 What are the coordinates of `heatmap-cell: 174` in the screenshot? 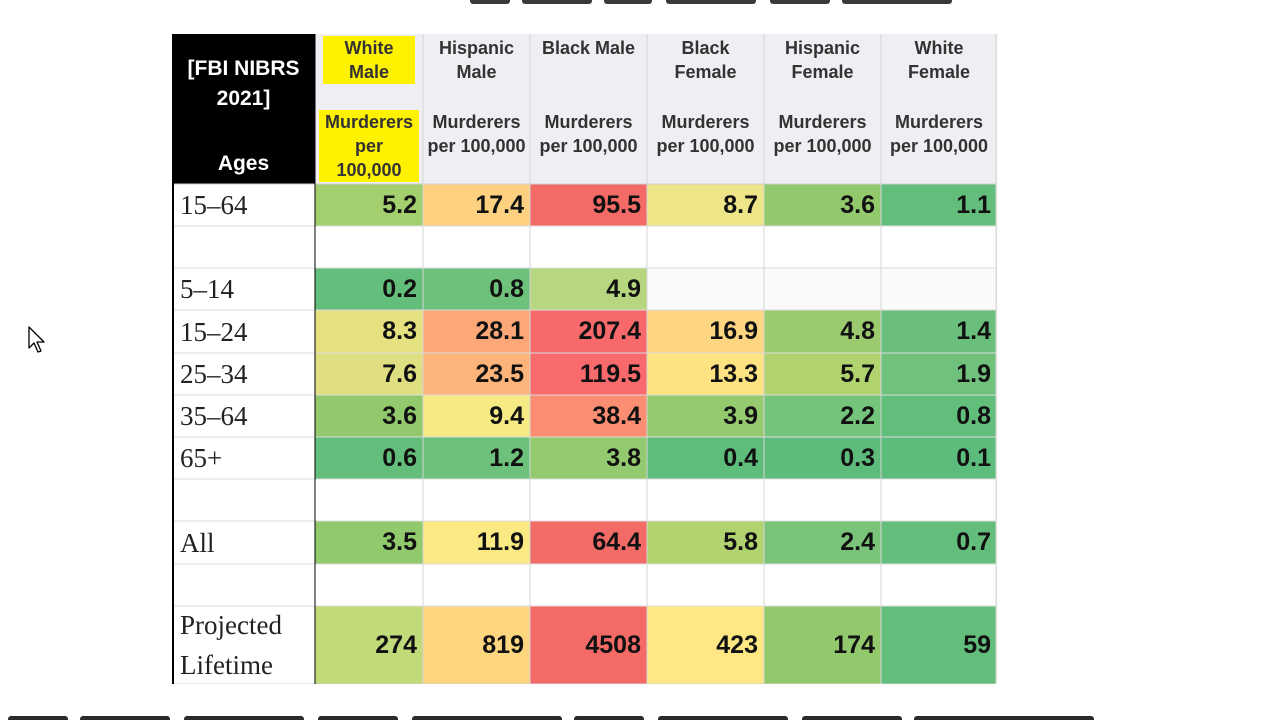 It's located at (822, 645).